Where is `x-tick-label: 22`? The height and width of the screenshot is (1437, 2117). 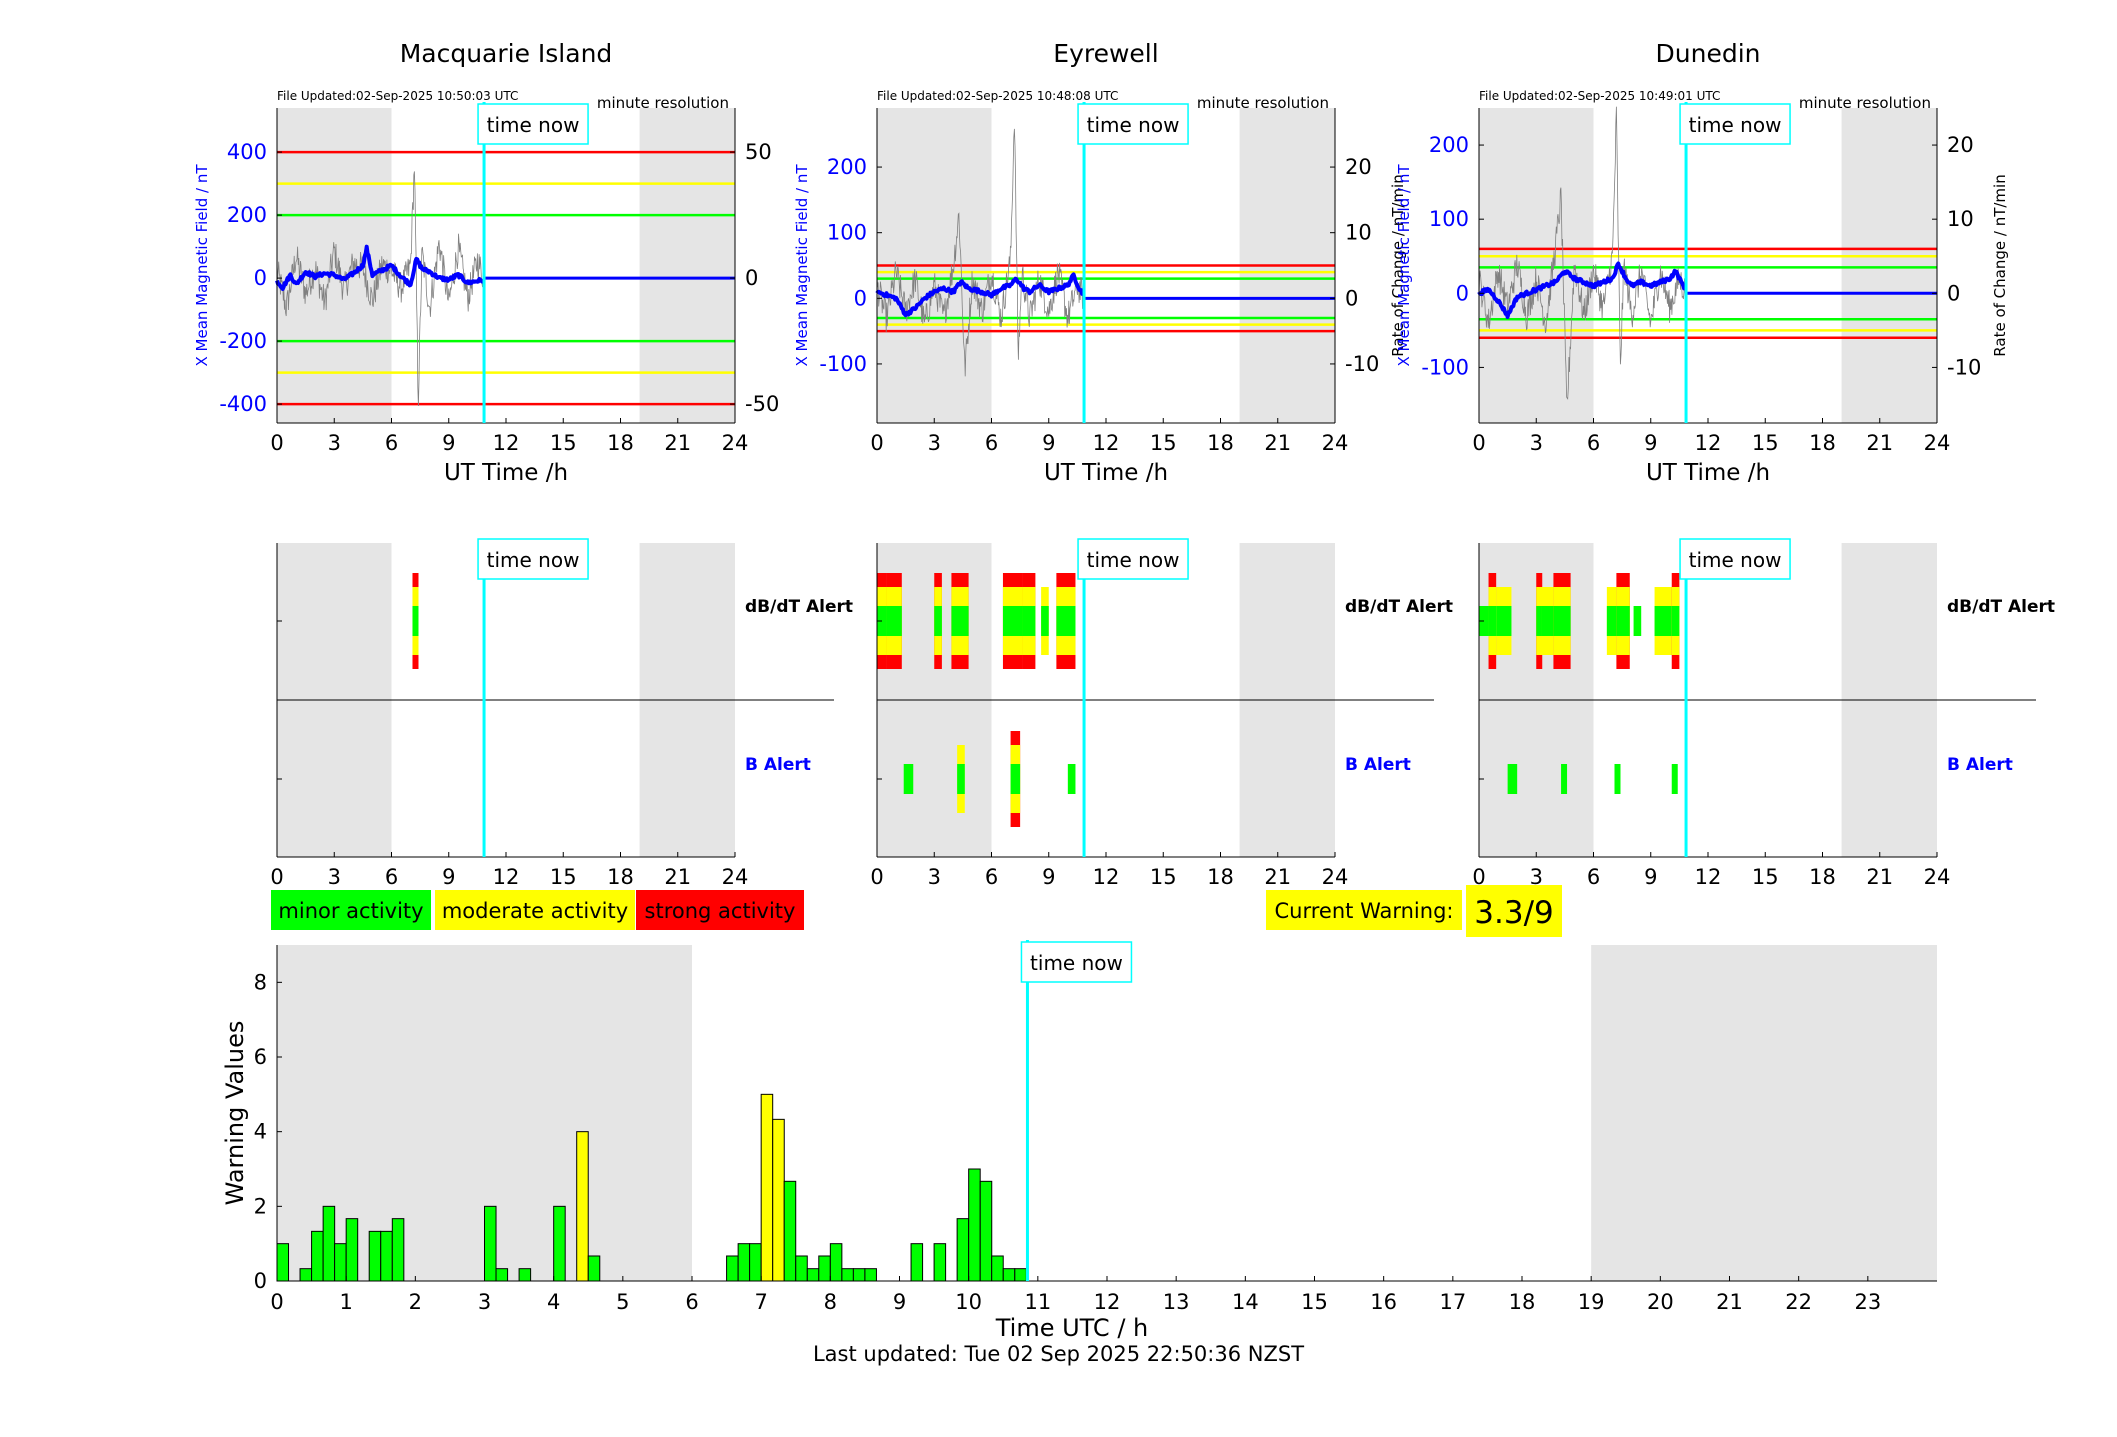
x-tick-label: 22 is located at coordinates (1798, 1302).